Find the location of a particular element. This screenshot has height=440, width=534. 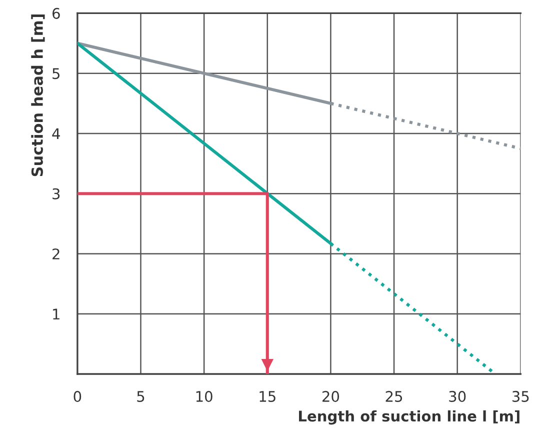

x-tick-label: 20 is located at coordinates (331, 396).